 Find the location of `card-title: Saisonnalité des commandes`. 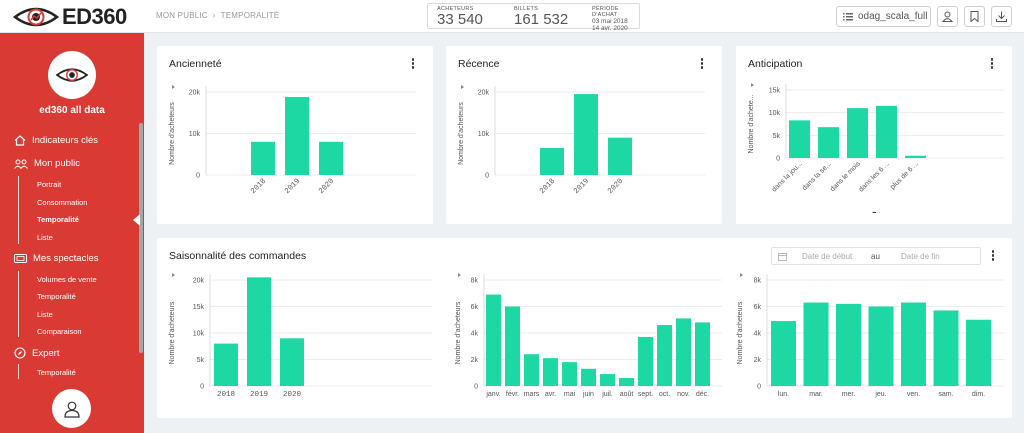

card-title: Saisonnalité des commandes is located at coordinates (238, 256).